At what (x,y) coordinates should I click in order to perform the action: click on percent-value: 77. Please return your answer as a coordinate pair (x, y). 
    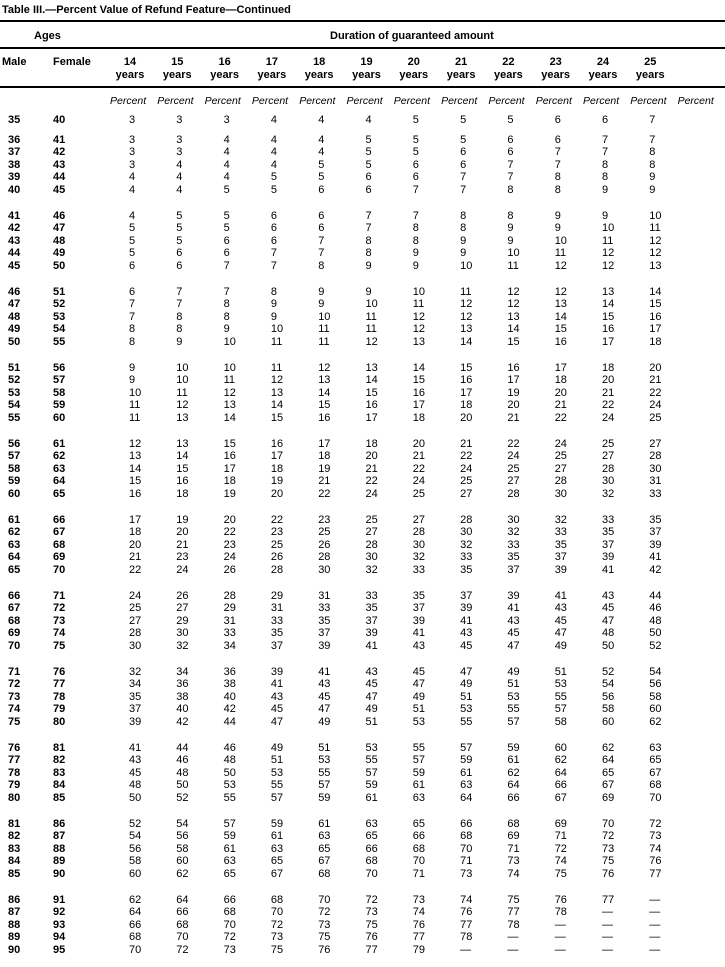
    Looking at the image, I should click on (371, 949).